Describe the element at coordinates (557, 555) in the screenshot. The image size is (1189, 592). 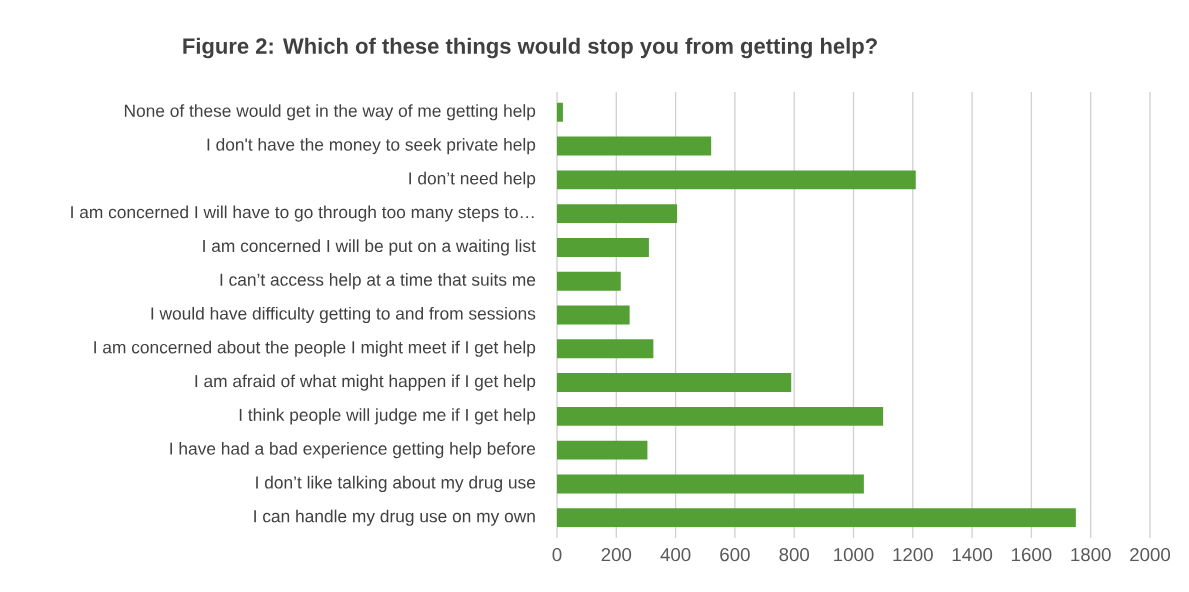
I see `x-tick-label: 0` at that location.